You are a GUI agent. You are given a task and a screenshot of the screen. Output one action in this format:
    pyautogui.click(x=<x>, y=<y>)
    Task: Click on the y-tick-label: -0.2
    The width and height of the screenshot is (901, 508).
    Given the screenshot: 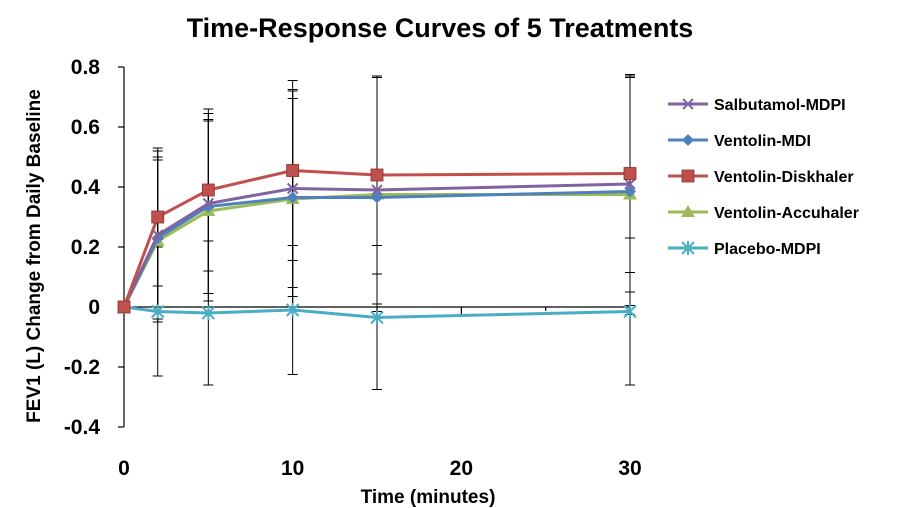 What is the action you would take?
    pyautogui.click(x=82, y=367)
    